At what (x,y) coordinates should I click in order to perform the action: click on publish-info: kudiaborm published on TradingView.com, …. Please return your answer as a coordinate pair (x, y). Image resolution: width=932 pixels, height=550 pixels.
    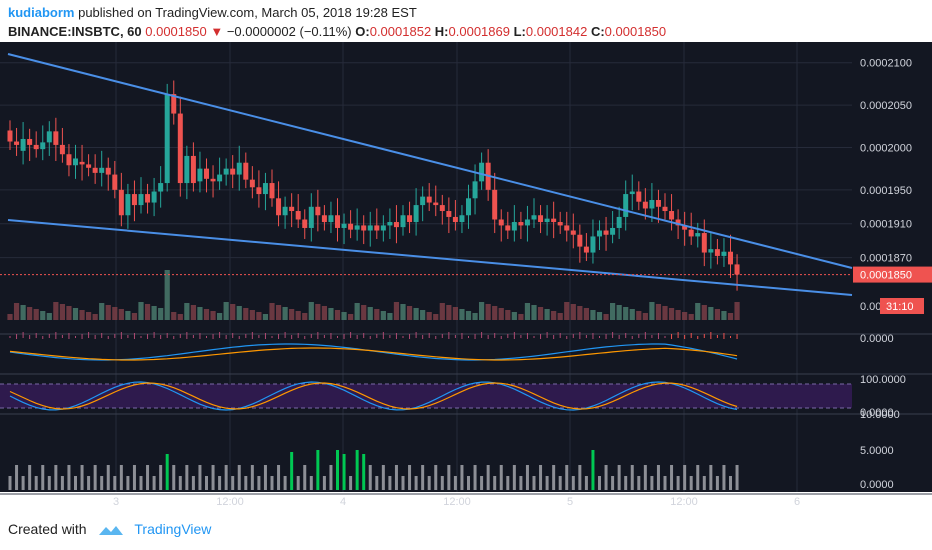
    Looking at the image, I should click on (212, 12).